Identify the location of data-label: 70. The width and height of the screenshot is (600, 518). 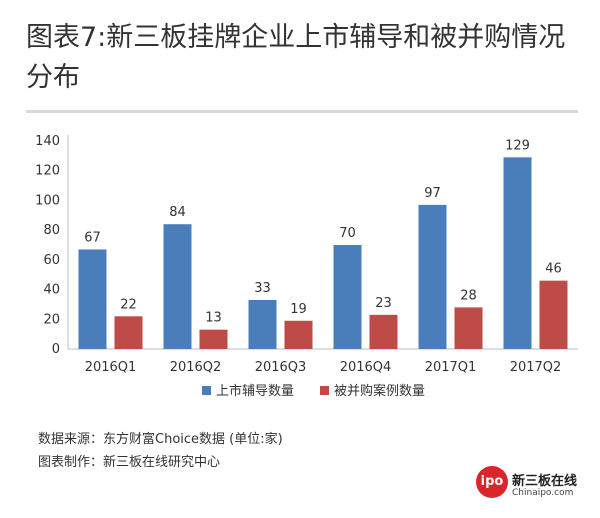
(347, 233).